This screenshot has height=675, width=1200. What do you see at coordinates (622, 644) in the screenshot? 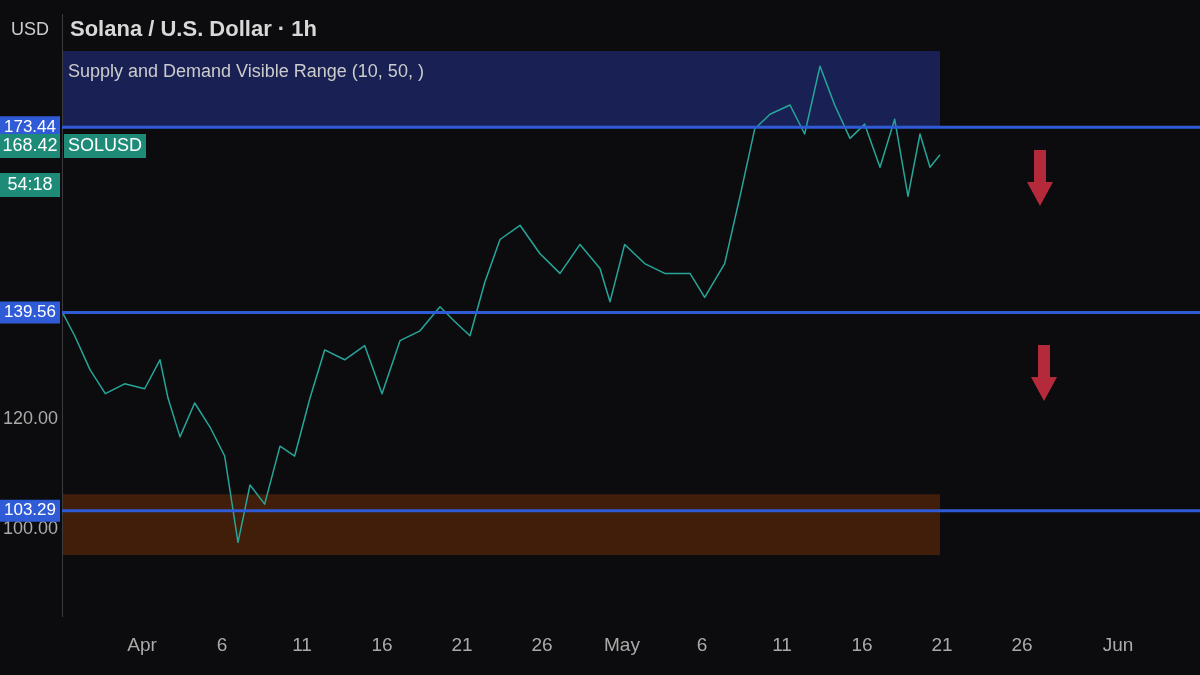
I see `x-tick-label: May` at bounding box center [622, 644].